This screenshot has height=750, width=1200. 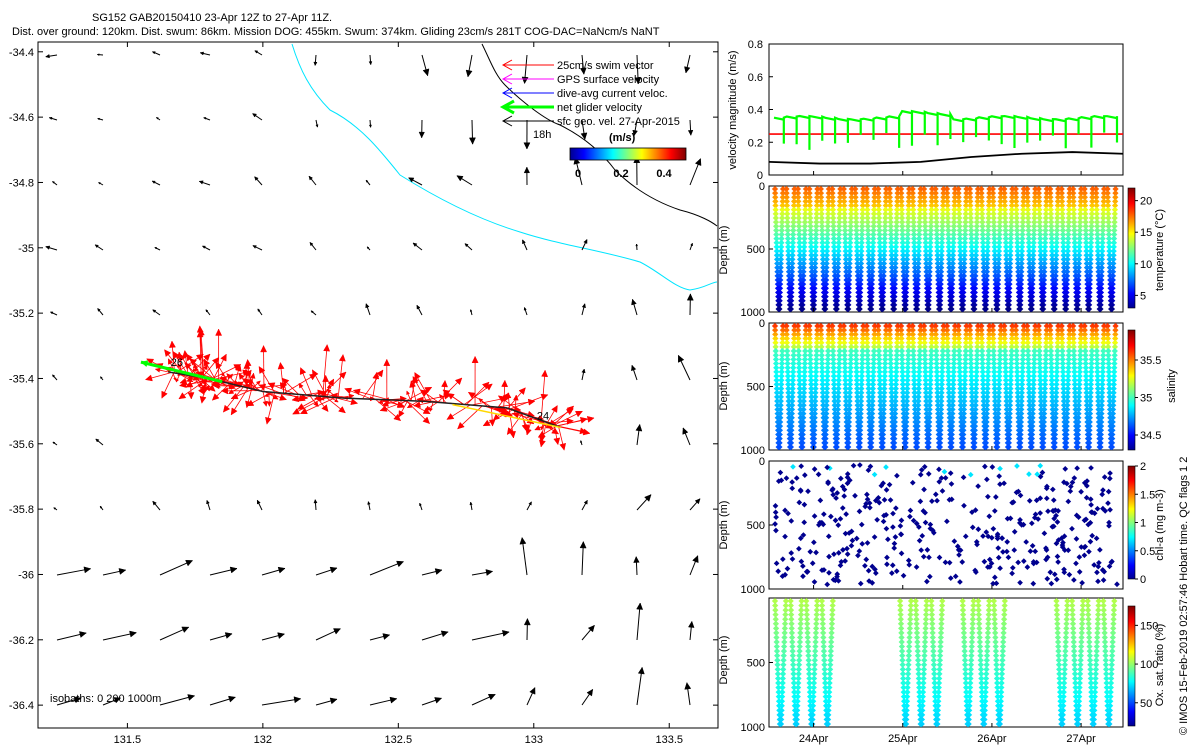 What do you see at coordinates (946, 109) in the screenshot?
I see `velocity-axes-box` at bounding box center [946, 109].